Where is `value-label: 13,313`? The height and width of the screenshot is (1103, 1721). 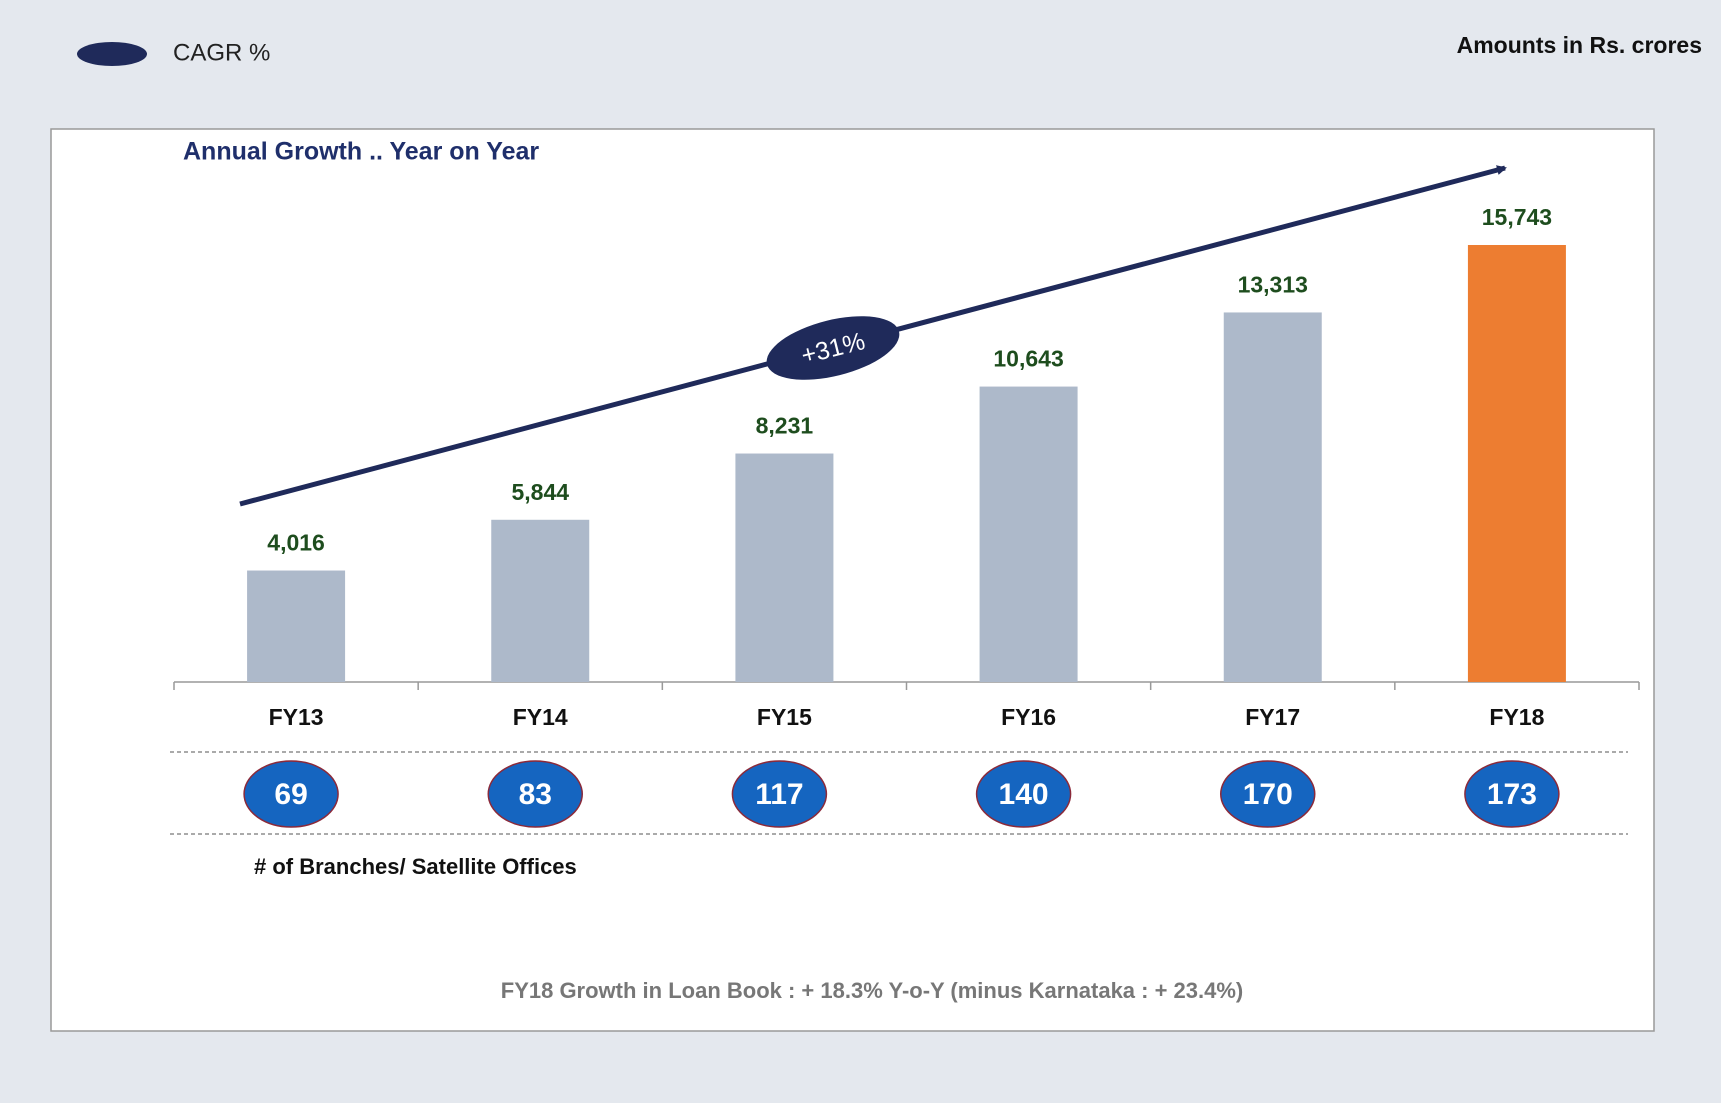
value-label: 13,313 is located at coordinates (1273, 285).